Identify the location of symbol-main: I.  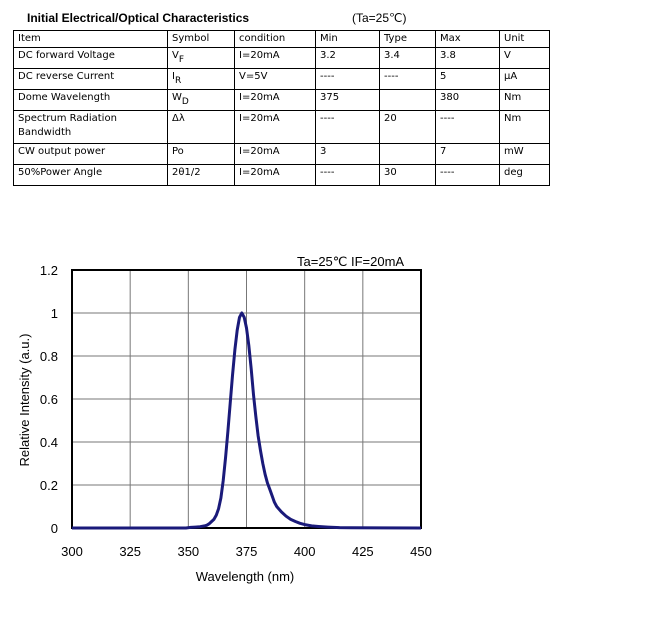
(173, 76).